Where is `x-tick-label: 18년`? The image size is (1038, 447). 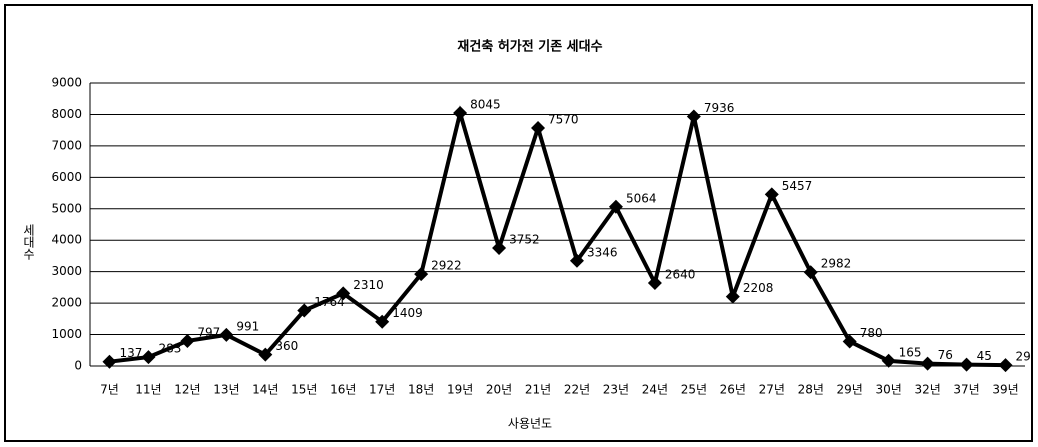
x-tick-label: 18년 is located at coordinates (421, 390).